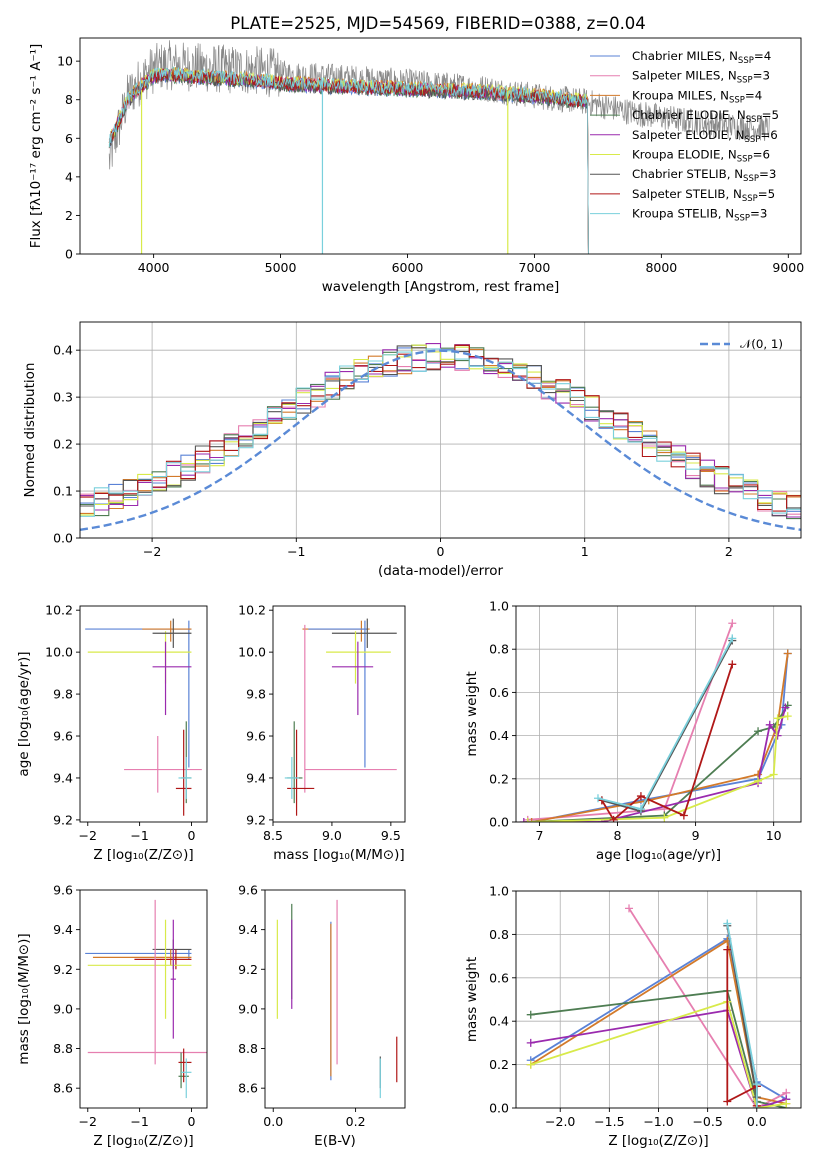 The image size is (819, 1170). Describe the element at coordinates (499, 606) in the screenshot. I see `y-tick-label: 1.0` at that location.